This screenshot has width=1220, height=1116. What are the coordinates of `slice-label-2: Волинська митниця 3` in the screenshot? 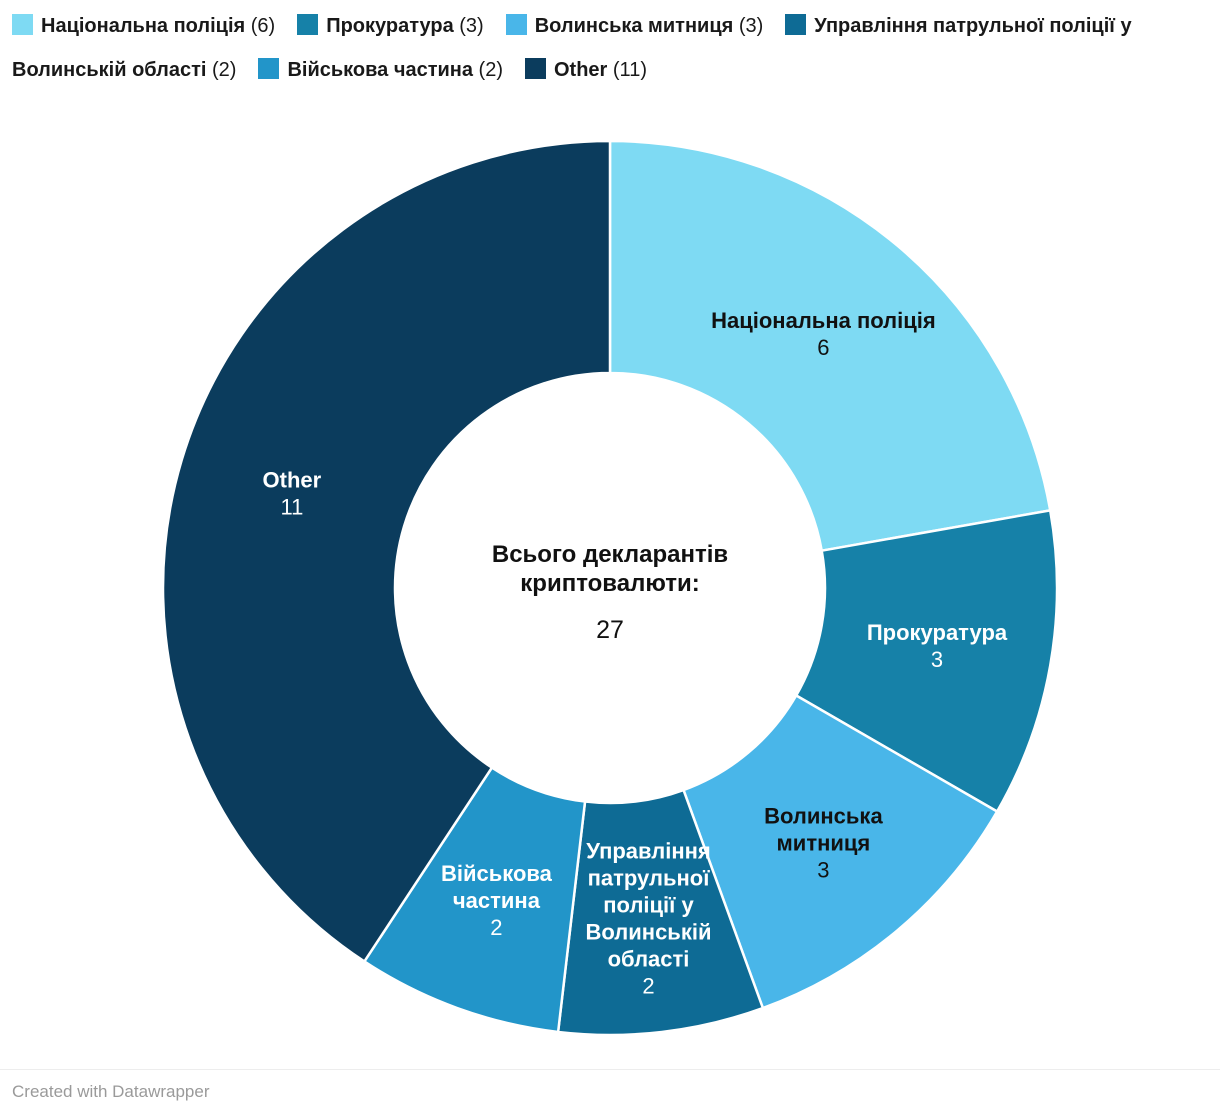 It's located at (823, 842).